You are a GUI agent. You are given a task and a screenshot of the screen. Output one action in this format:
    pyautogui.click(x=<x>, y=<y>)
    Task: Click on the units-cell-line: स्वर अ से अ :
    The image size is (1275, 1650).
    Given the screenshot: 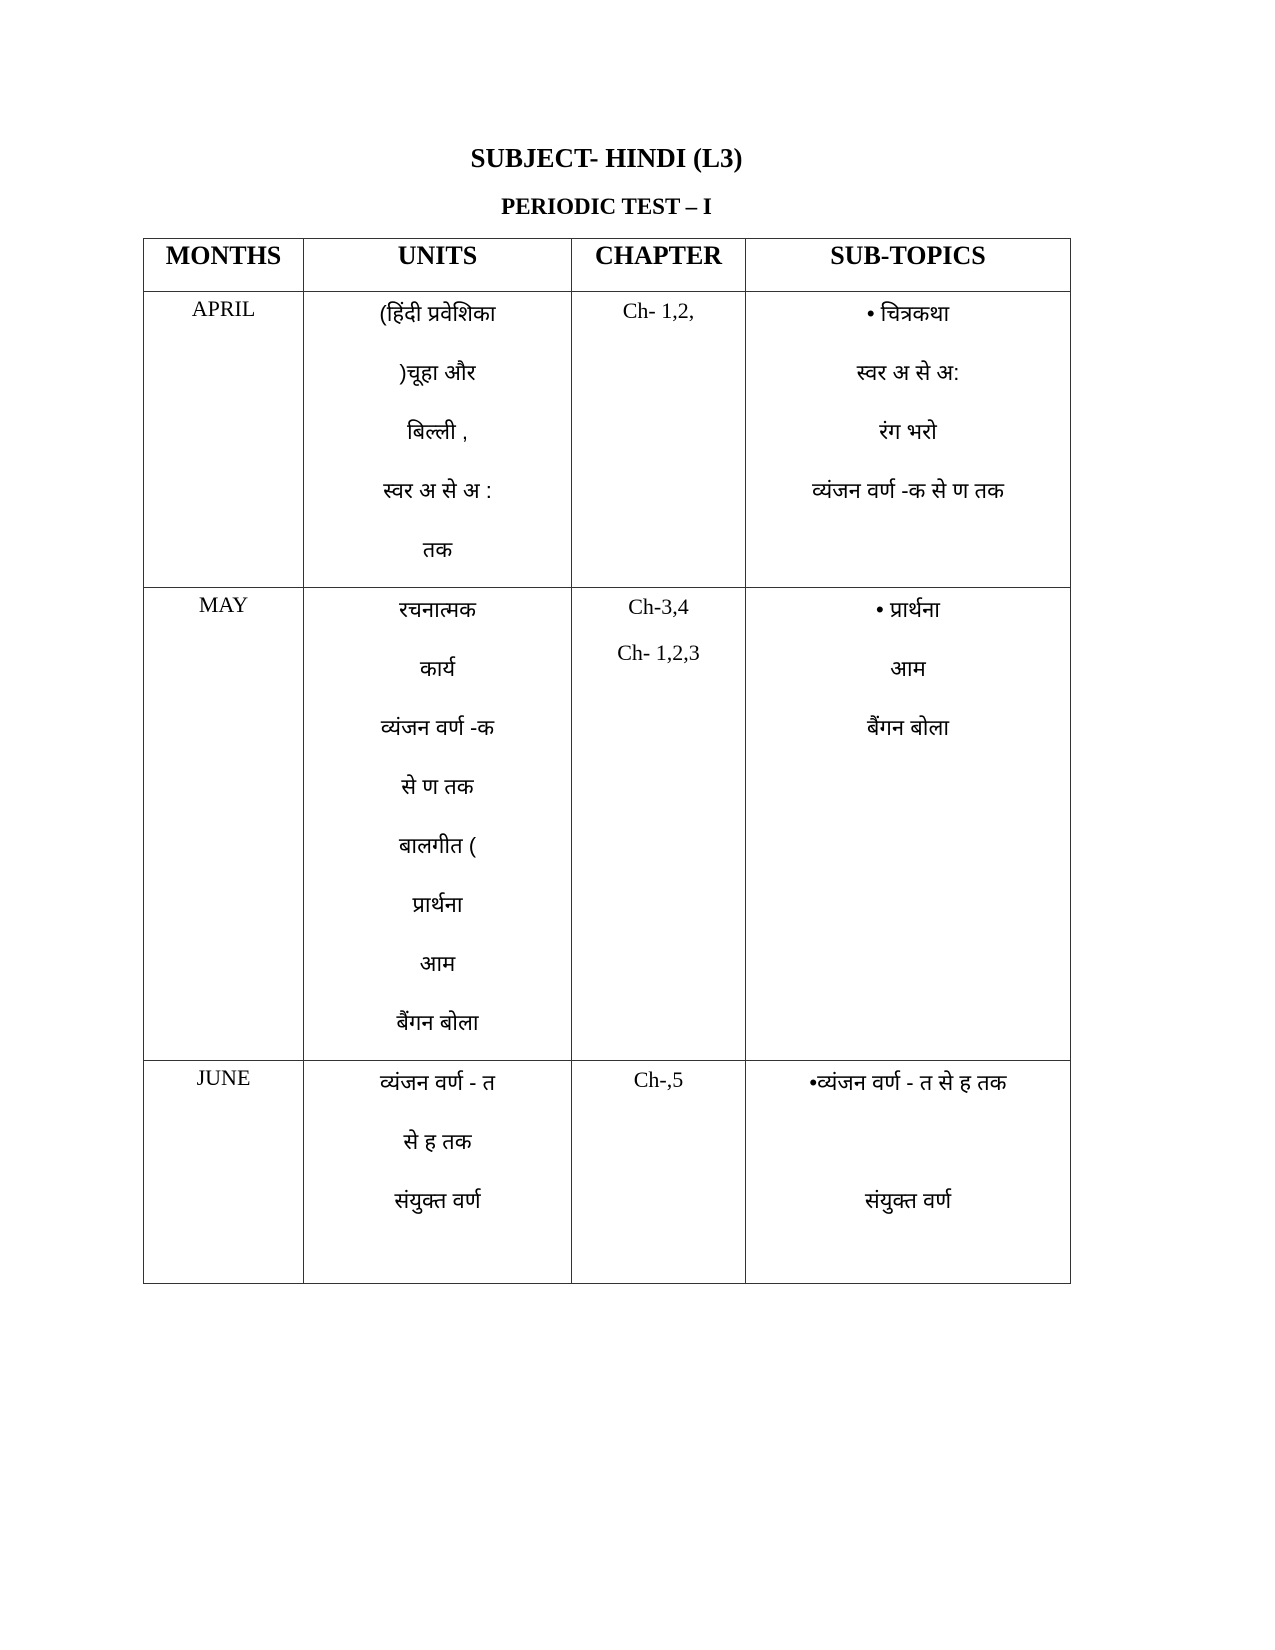 What is the action you would take?
    pyautogui.click(x=437, y=490)
    